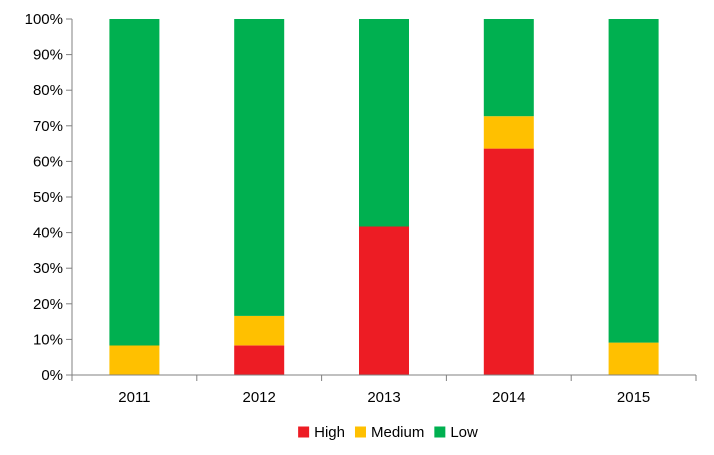 This screenshot has width=714, height=455. I want to click on y-axis: 0% 10% 20% 30% 40% 50% 60% 70% 80% 90% 100%, so click(49, 197).